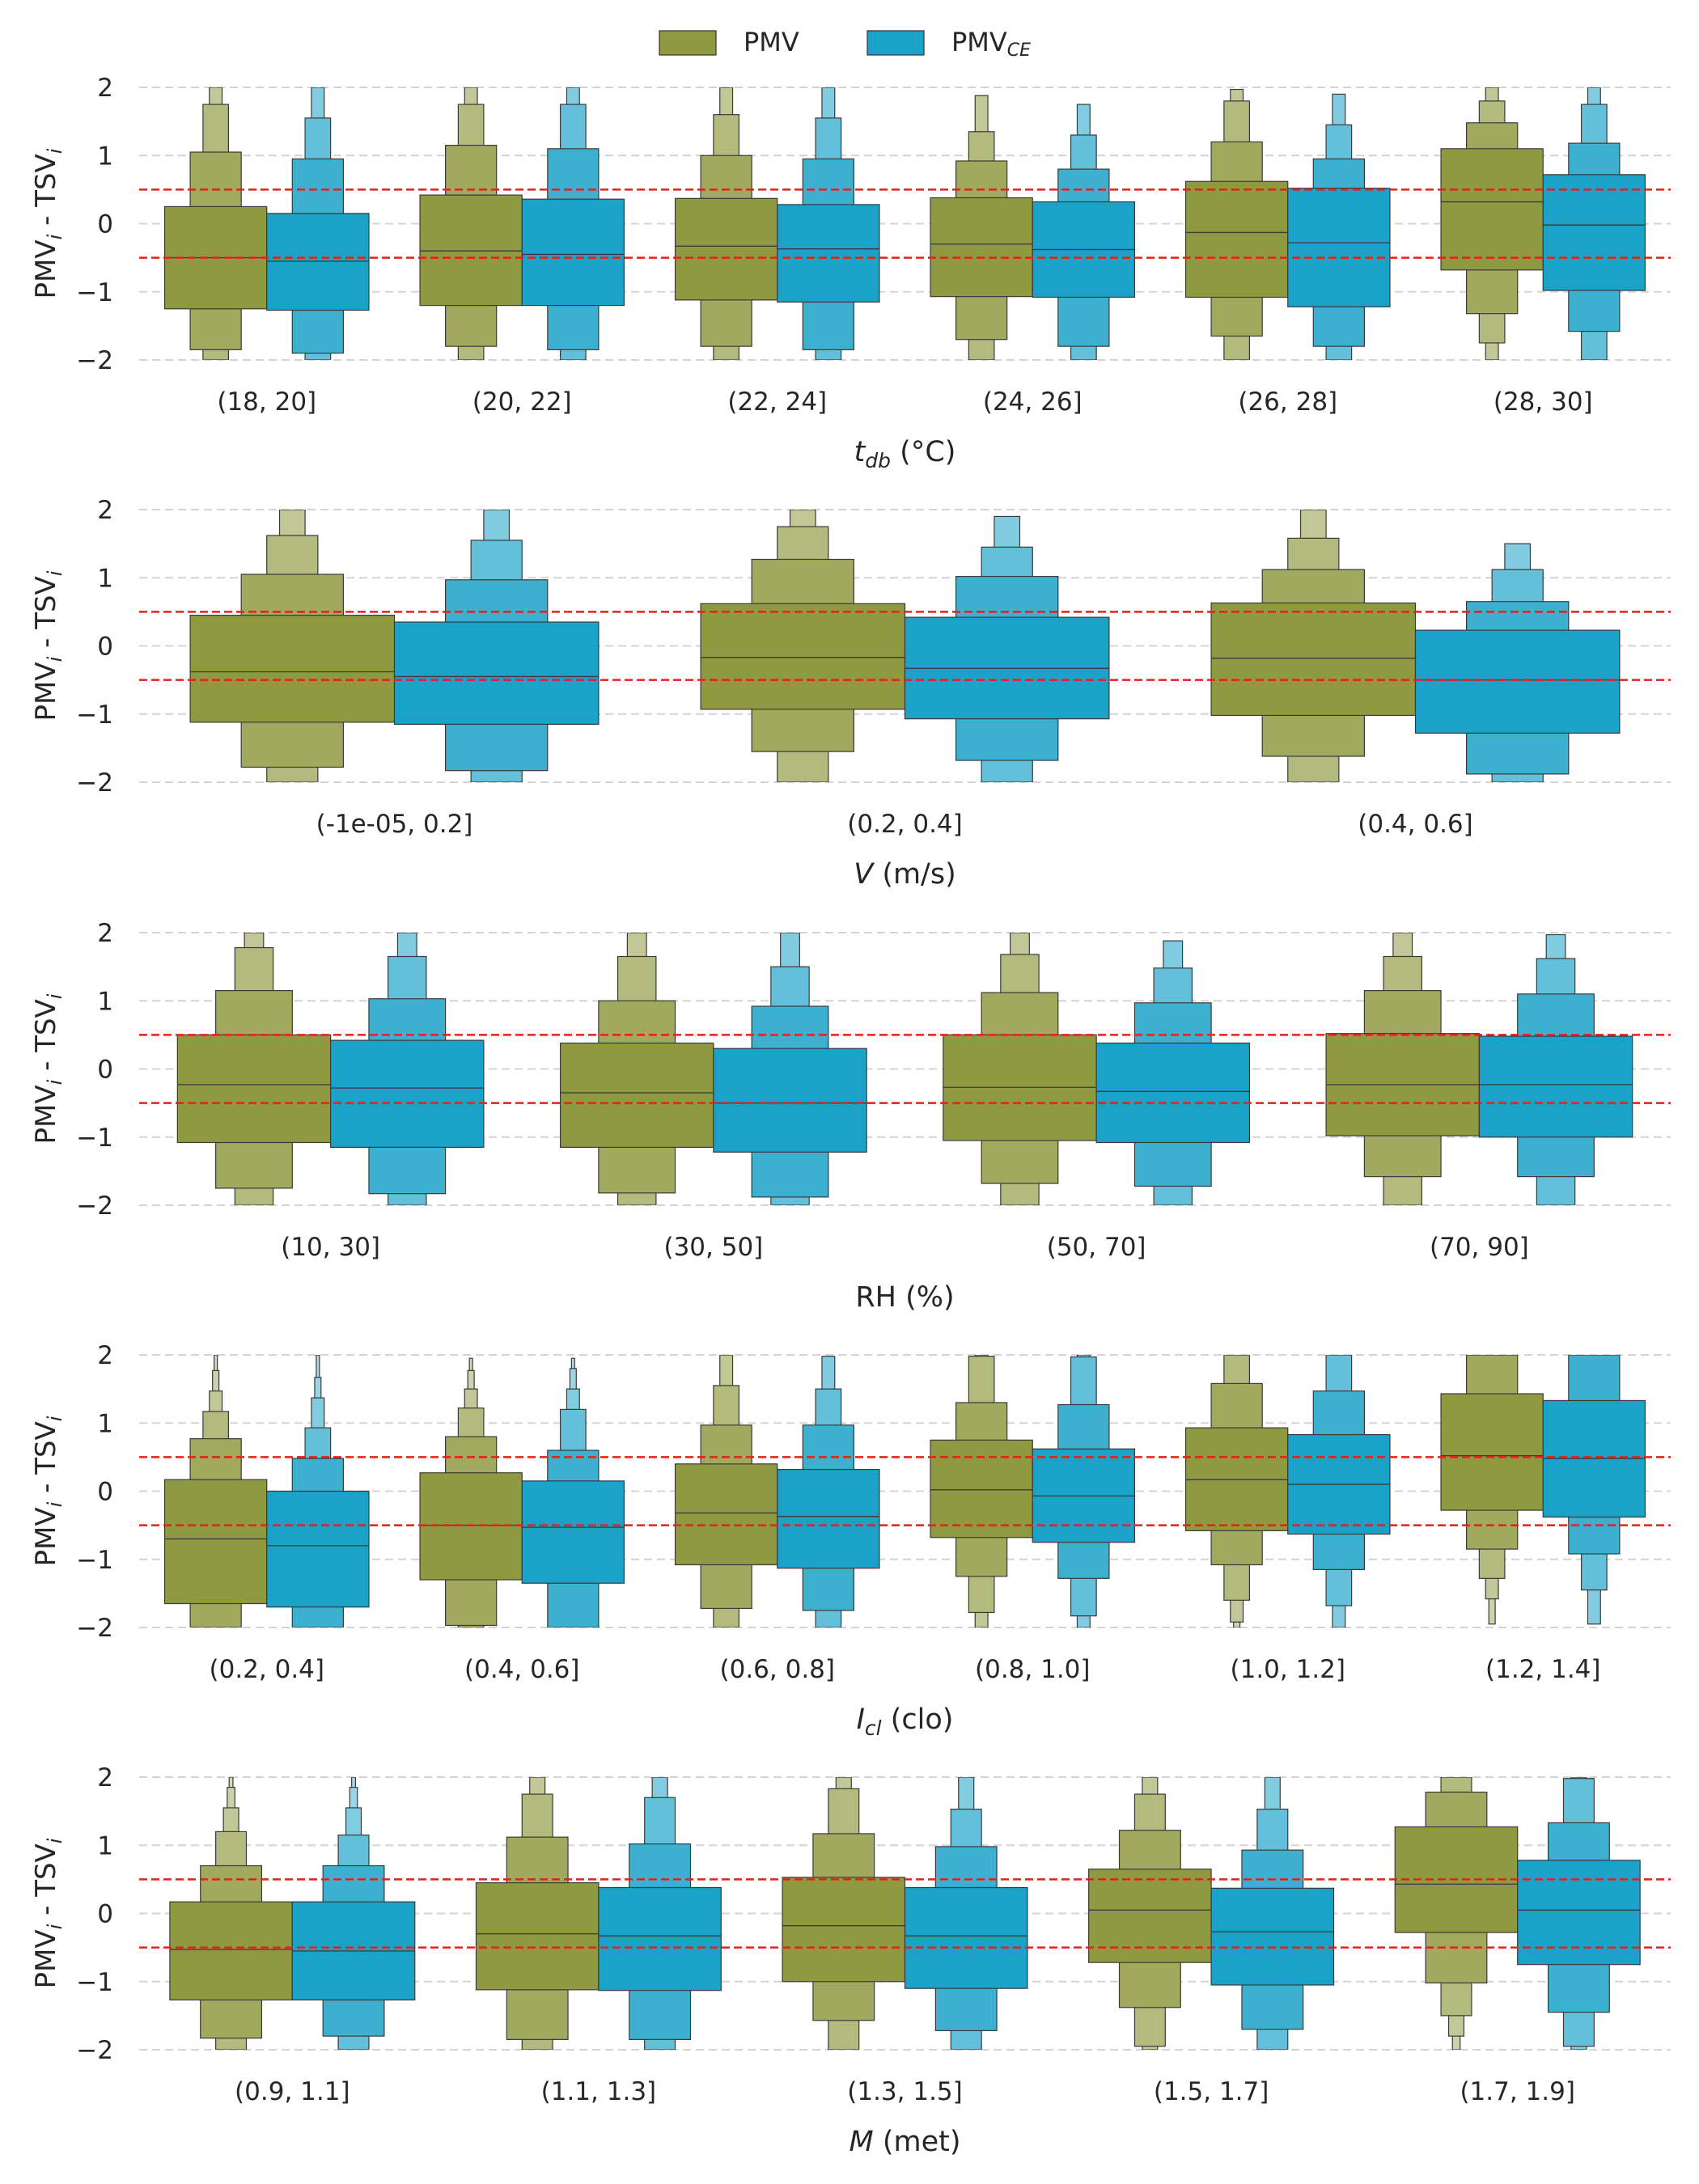  What do you see at coordinates (905, 1722) in the screenshot?
I see `x-axis-label: Icl (clo)` at bounding box center [905, 1722].